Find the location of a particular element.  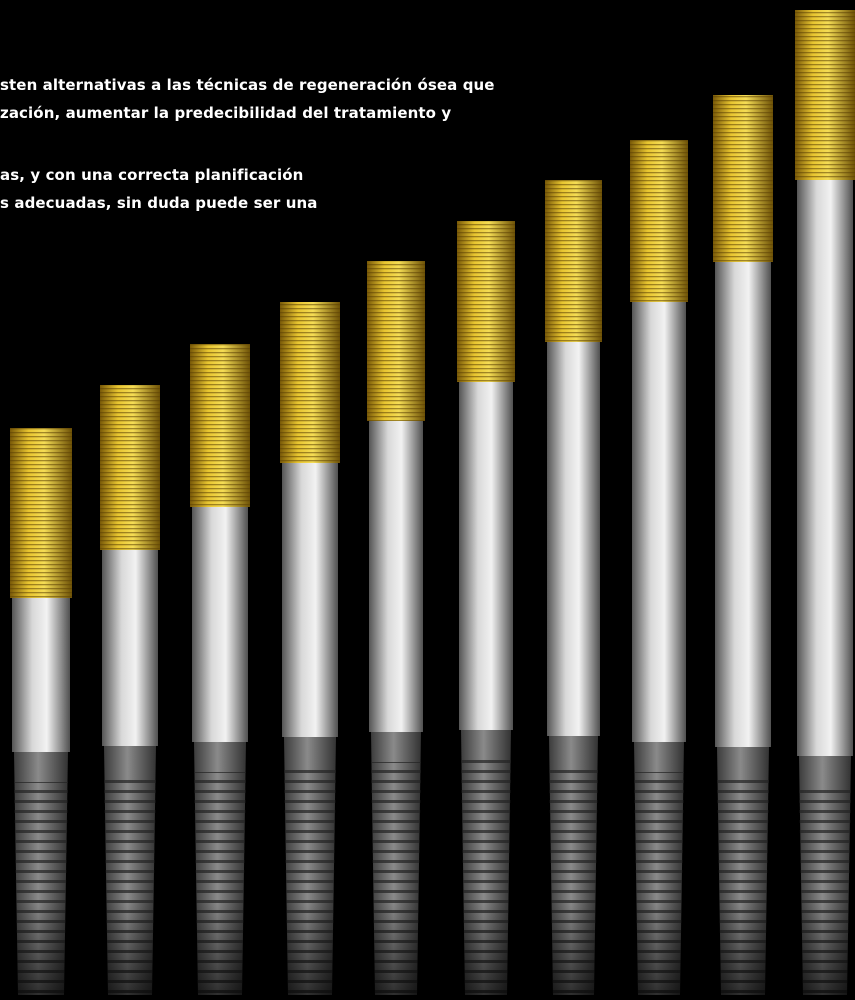

text-line: as, y con una correcta planificación is located at coordinates (152, 175).